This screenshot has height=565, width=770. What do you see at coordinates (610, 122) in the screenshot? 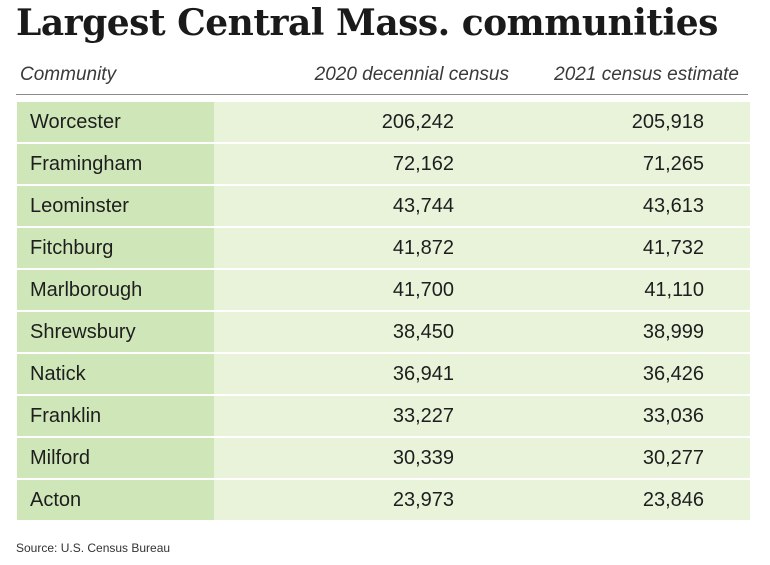
I see `estimate-2021-cell: 205,918` at bounding box center [610, 122].